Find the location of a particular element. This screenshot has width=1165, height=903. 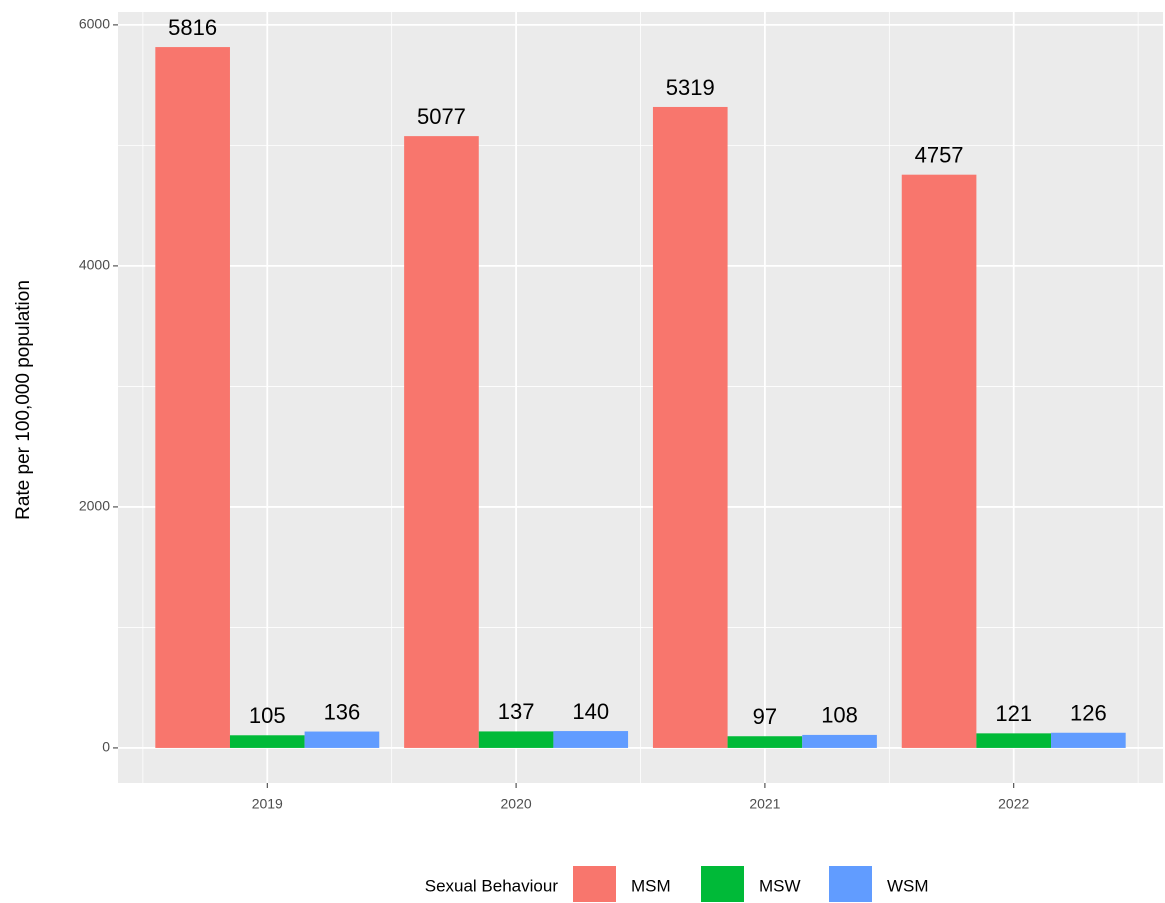

value-label: 5077 is located at coordinates (441, 116).